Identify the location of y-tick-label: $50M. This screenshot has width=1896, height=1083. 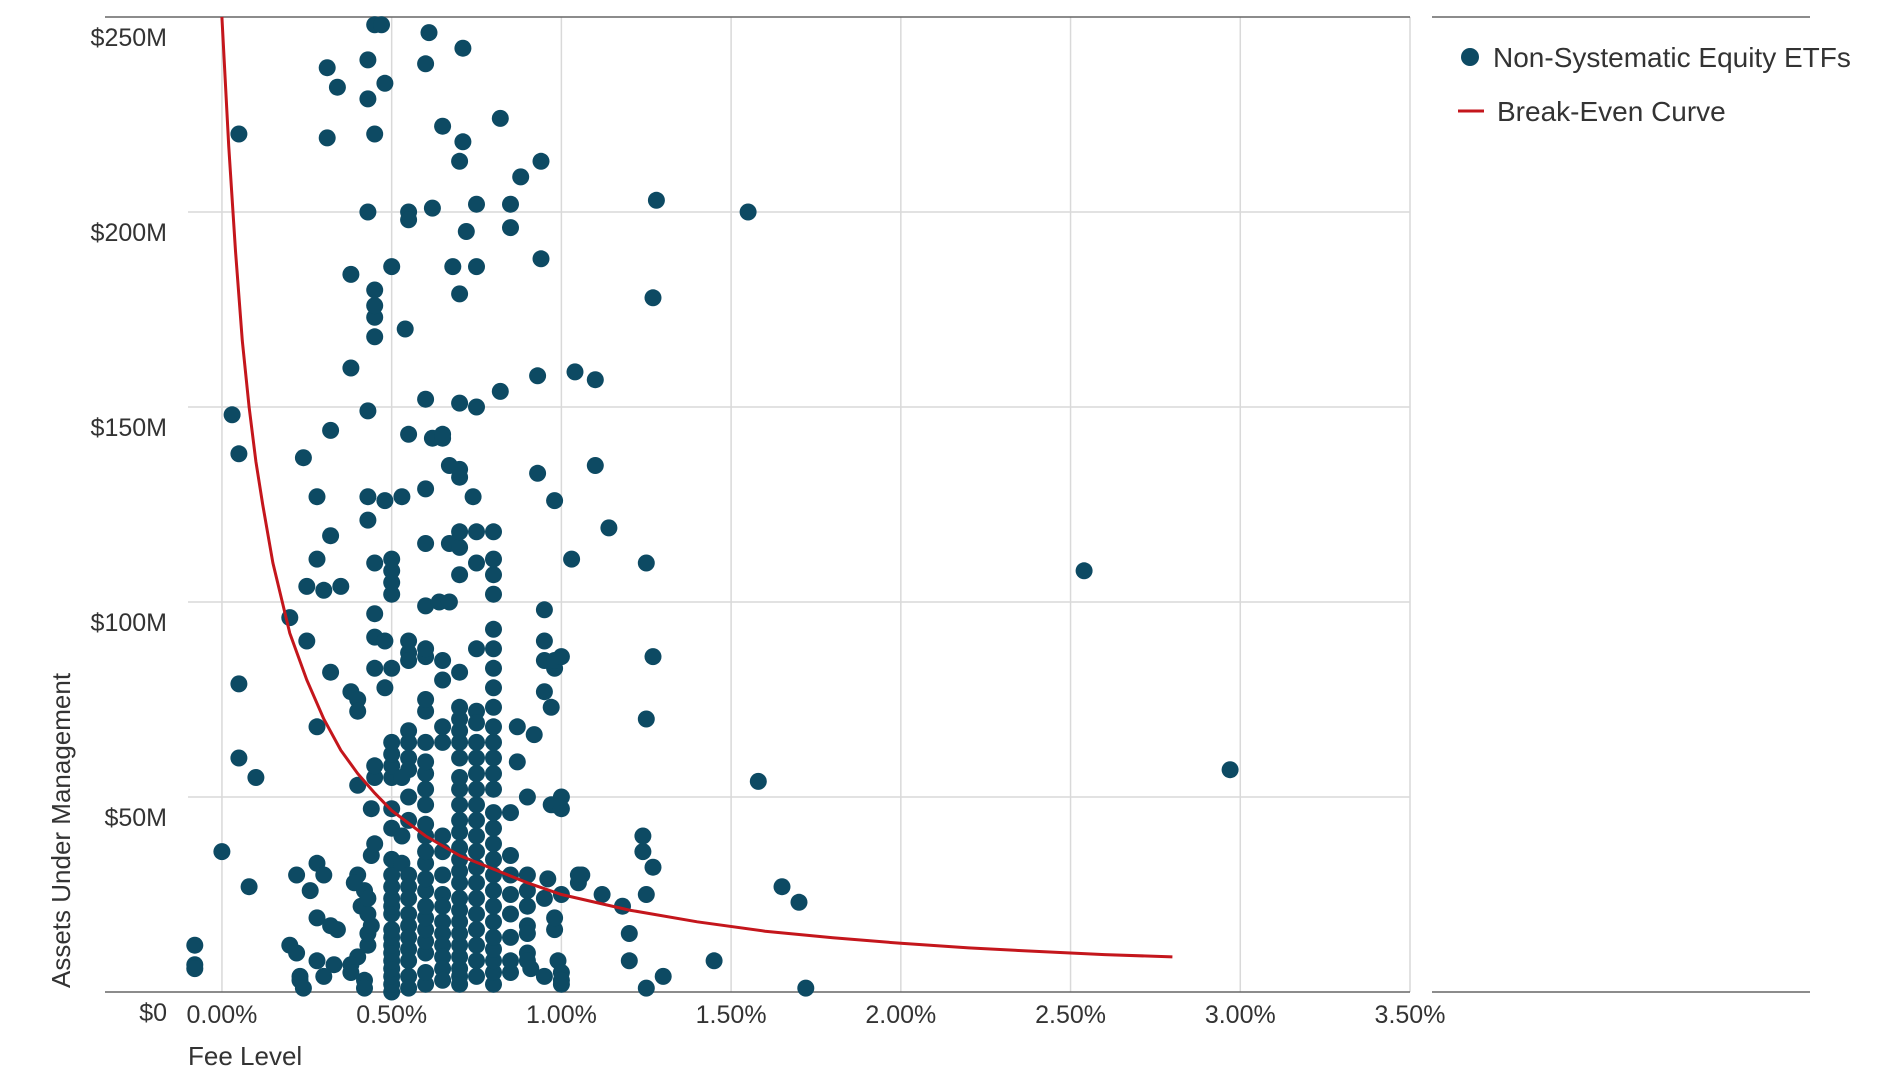
(135, 818).